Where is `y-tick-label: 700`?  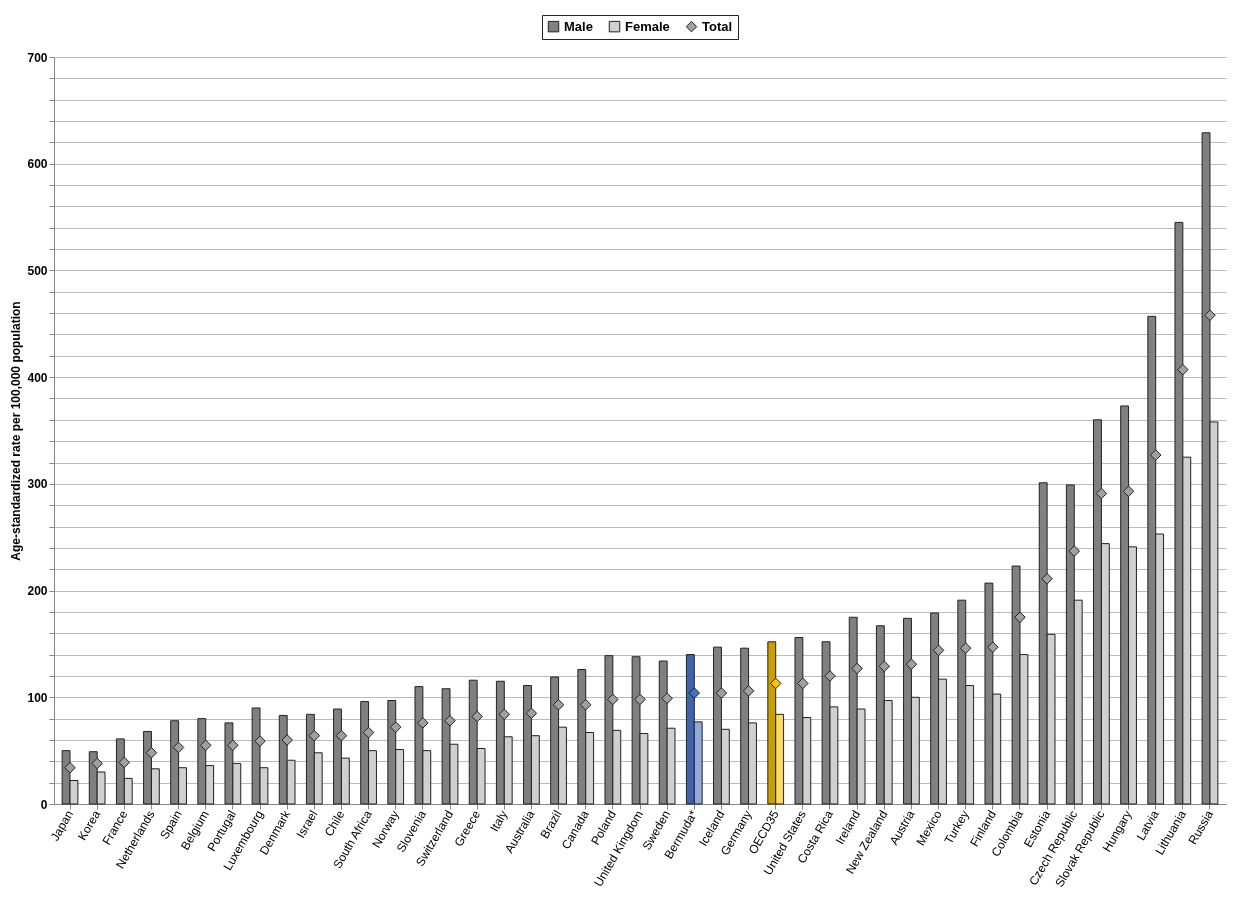 y-tick-label: 700 is located at coordinates (37, 57).